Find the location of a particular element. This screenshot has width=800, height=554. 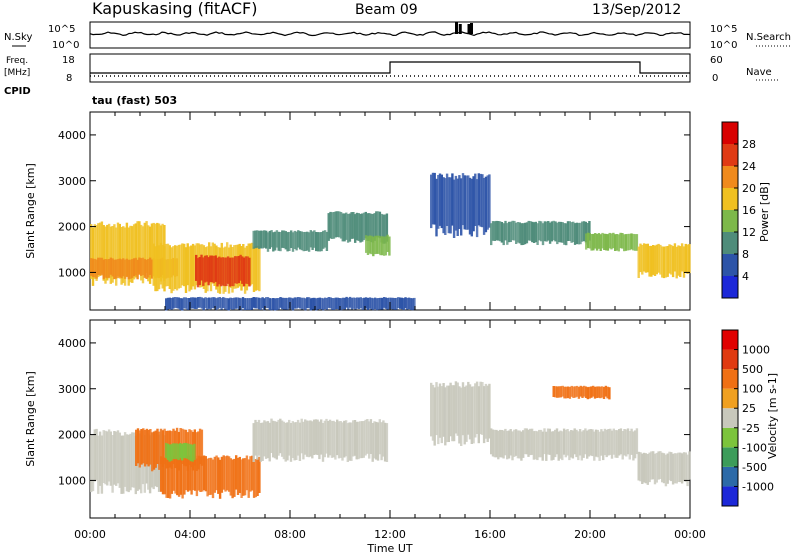

x-tick-label: 08:00 is located at coordinates (290, 534).